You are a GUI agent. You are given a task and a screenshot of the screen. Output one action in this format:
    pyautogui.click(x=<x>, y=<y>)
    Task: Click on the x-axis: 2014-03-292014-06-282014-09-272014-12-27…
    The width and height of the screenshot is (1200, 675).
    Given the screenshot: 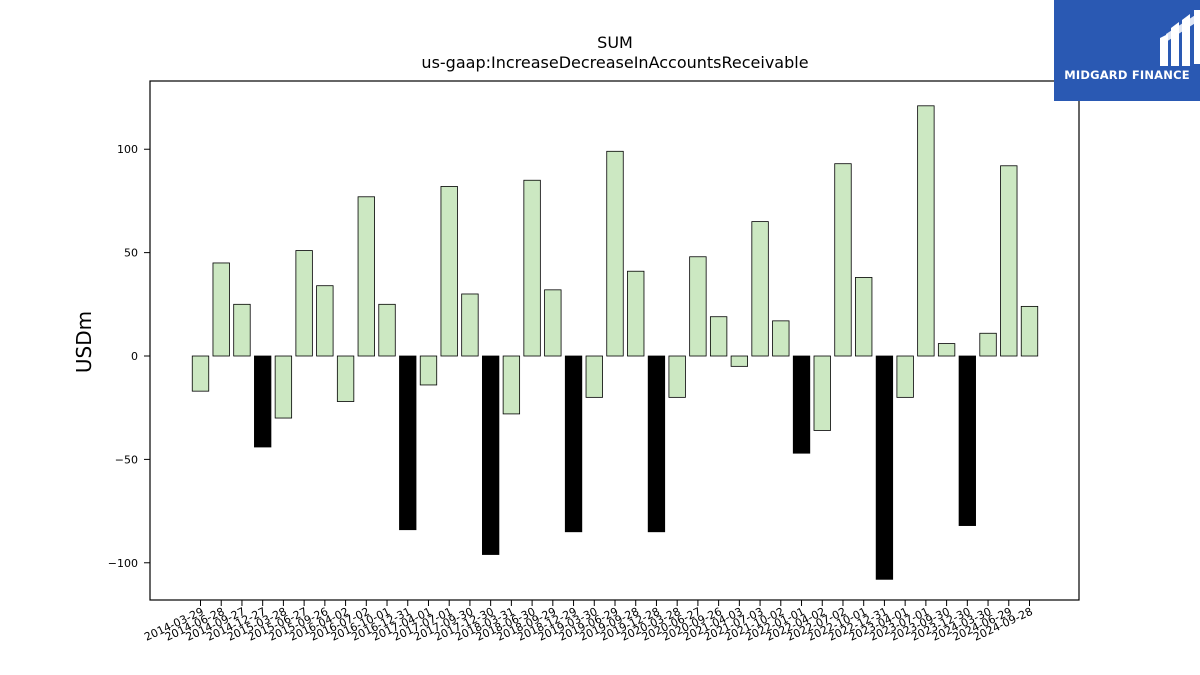 What is the action you would take?
    pyautogui.click(x=588, y=622)
    